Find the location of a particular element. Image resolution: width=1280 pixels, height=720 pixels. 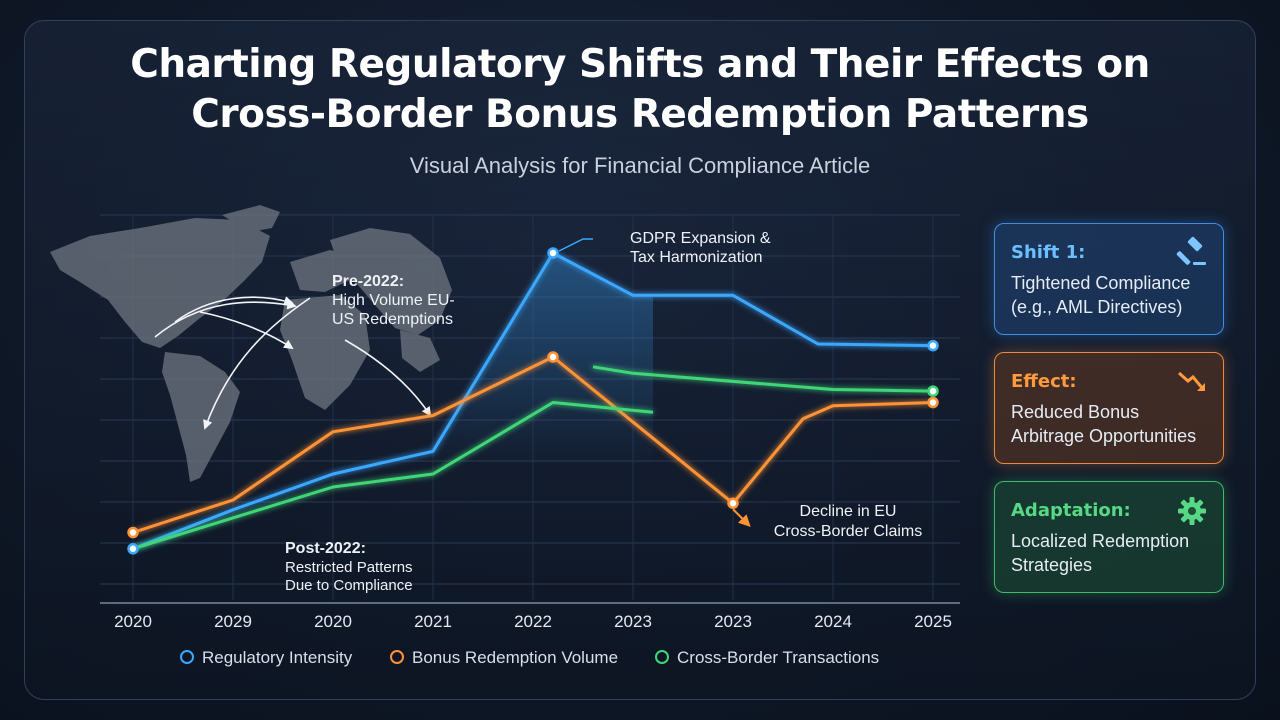

annotation-decline: Decline in EU Cross-Border Claims is located at coordinates (848, 521).